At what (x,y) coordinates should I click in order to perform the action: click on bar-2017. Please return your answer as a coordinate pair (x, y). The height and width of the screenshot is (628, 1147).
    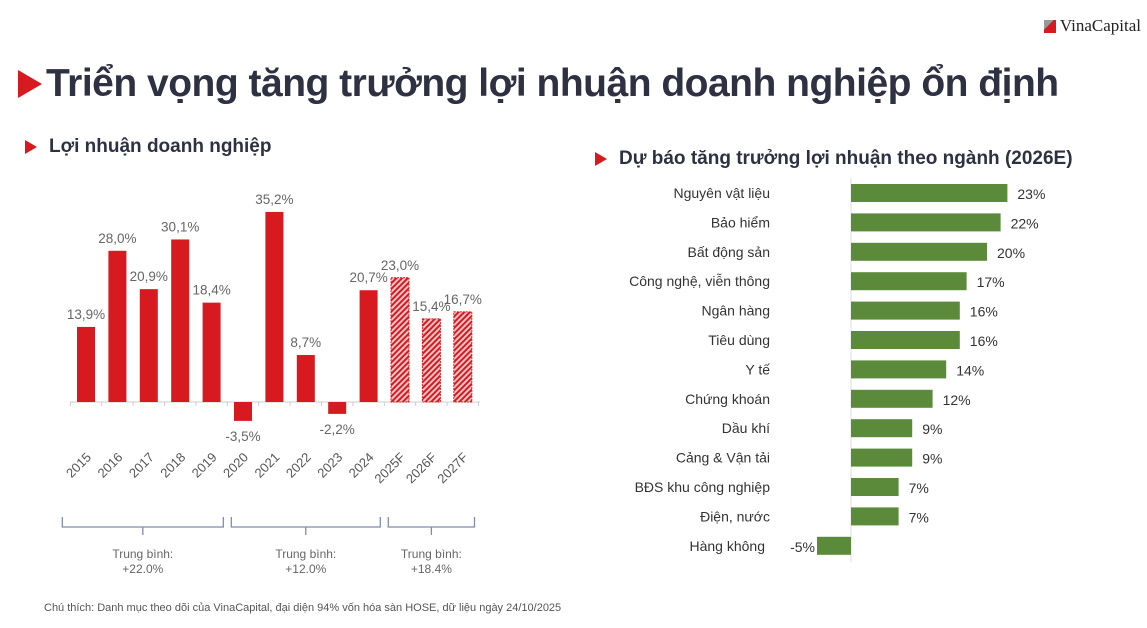
    Looking at the image, I should click on (148, 345).